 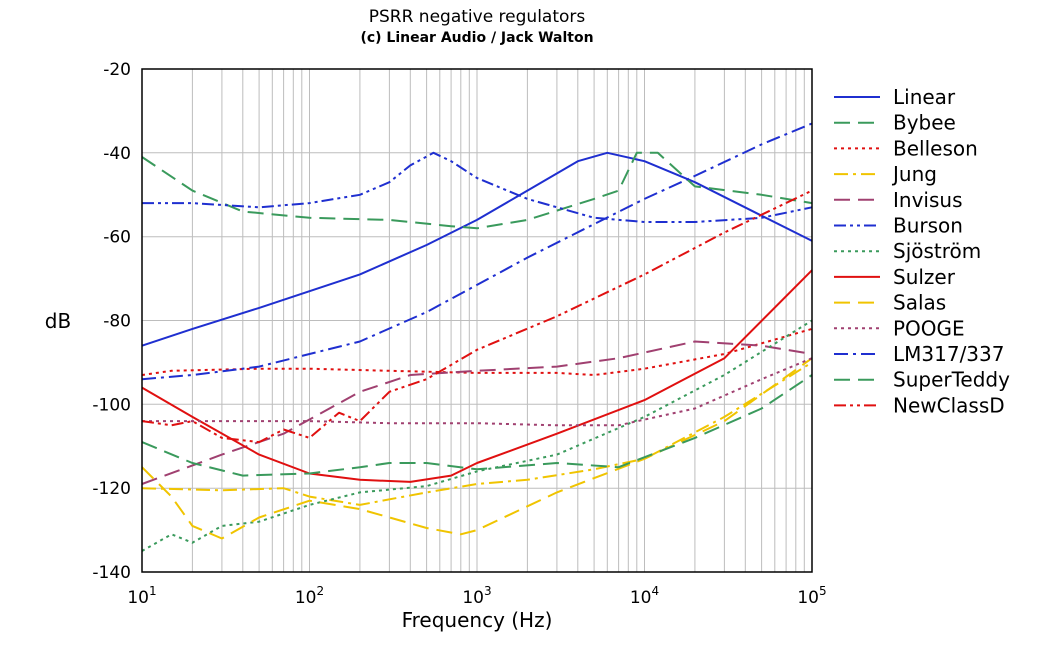 What do you see at coordinates (309, 596) in the screenshot?
I see `x-tick-label: 10²` at bounding box center [309, 596].